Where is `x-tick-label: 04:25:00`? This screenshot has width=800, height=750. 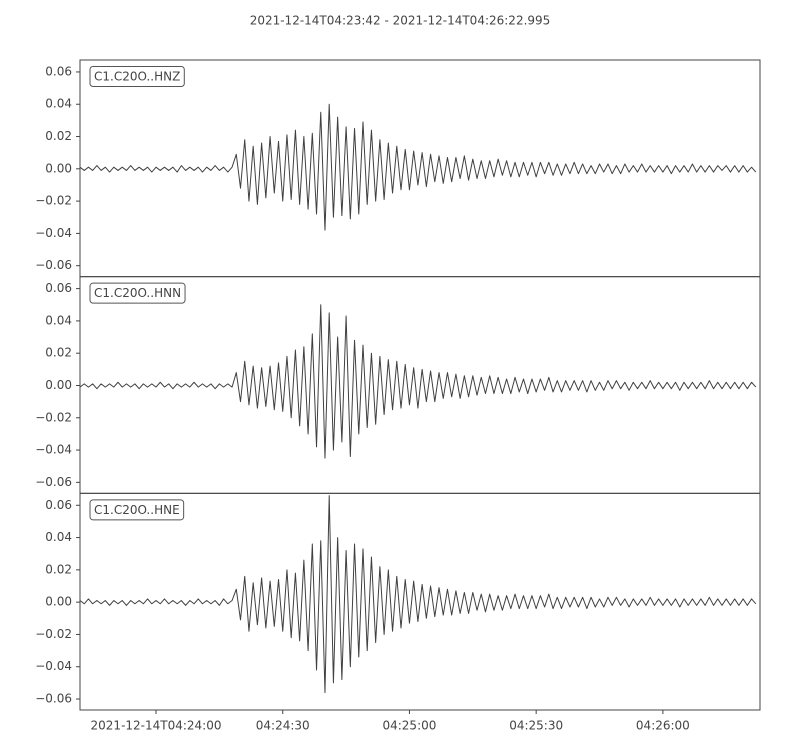
x-tick-label: 04:25:00 is located at coordinates (409, 726).